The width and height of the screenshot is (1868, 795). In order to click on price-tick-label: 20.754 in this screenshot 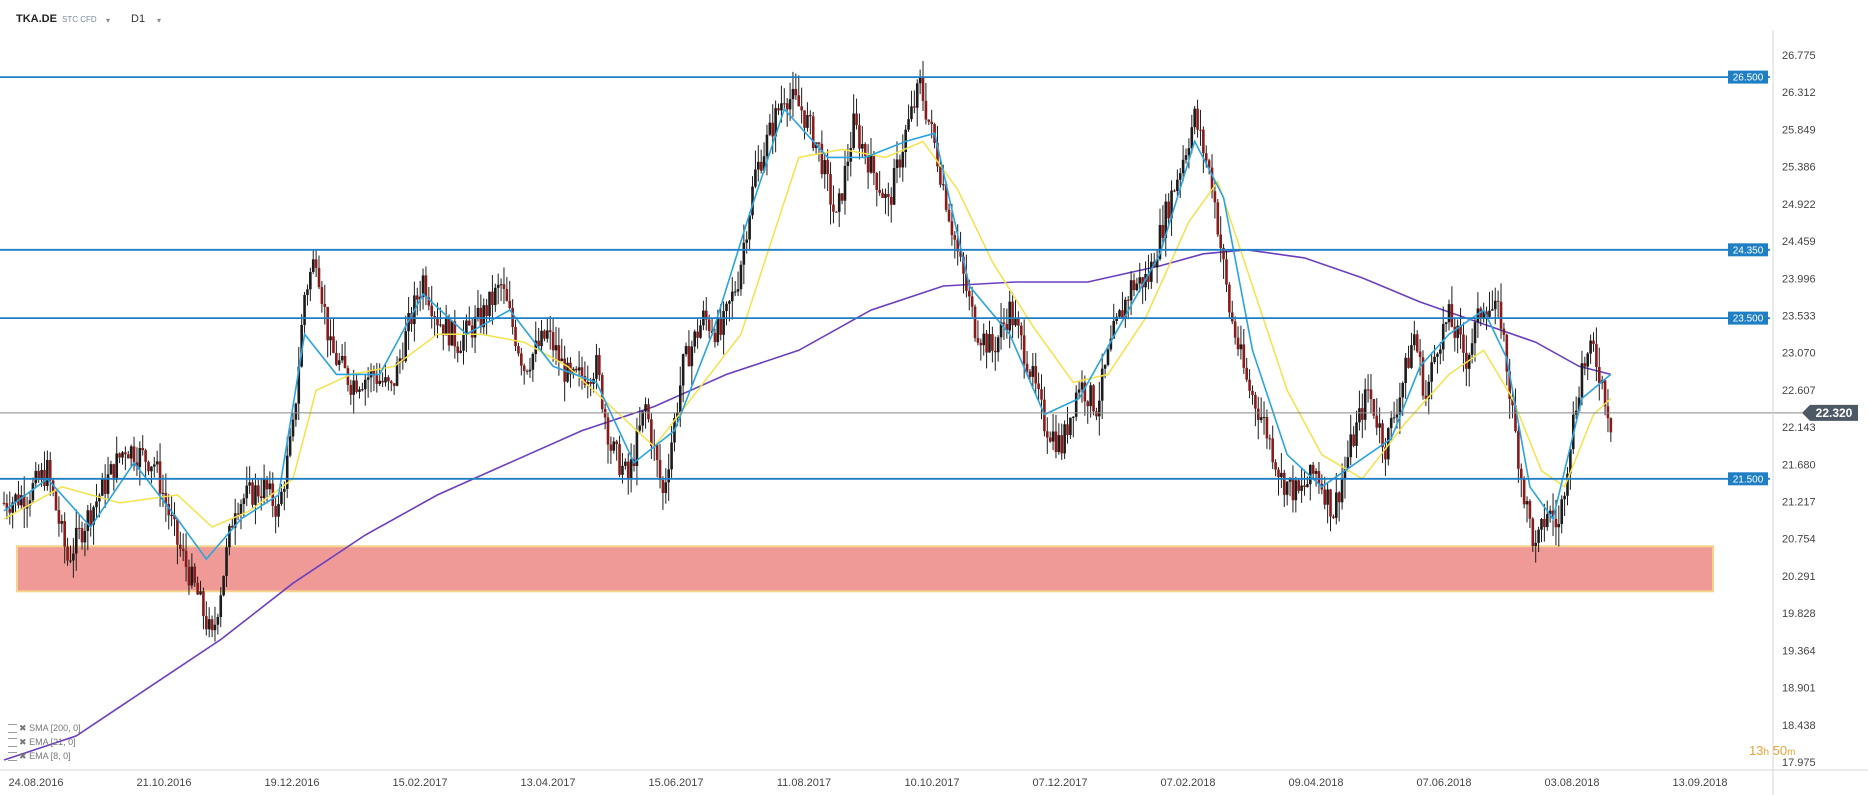, I will do `click(1799, 540)`.